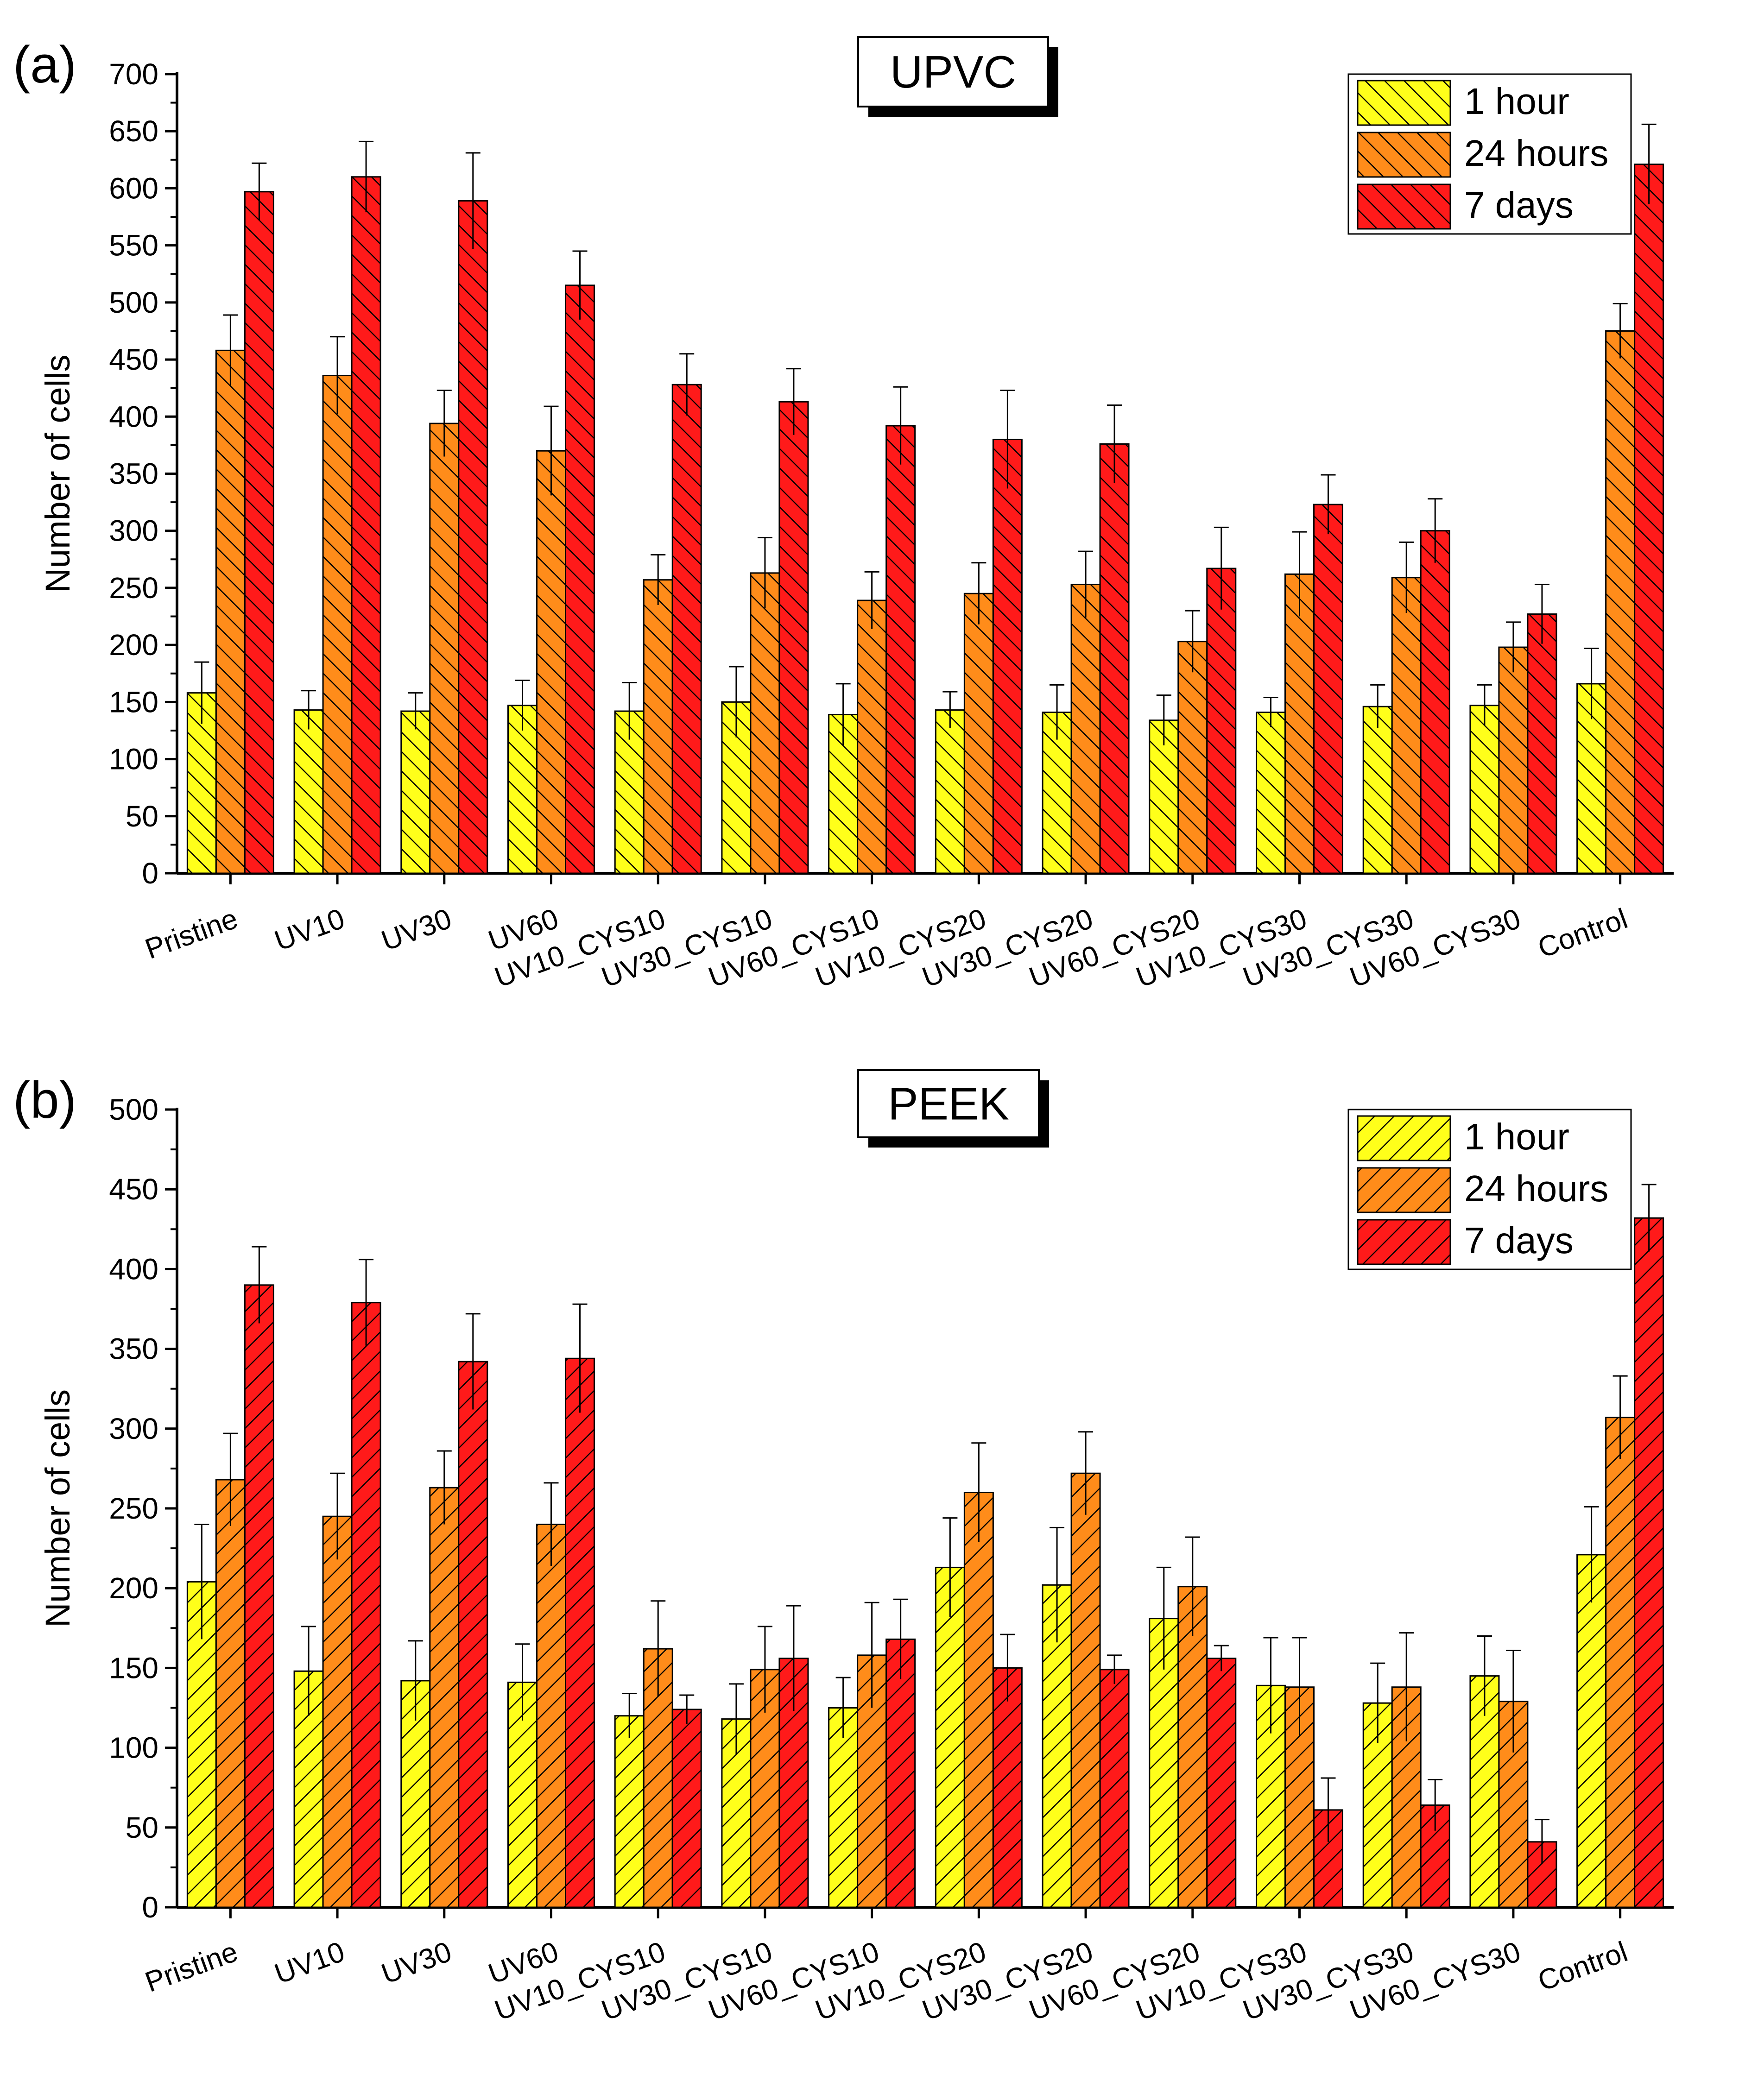  I want to click on chart-title-box: PEEK, so click(953, 1108).